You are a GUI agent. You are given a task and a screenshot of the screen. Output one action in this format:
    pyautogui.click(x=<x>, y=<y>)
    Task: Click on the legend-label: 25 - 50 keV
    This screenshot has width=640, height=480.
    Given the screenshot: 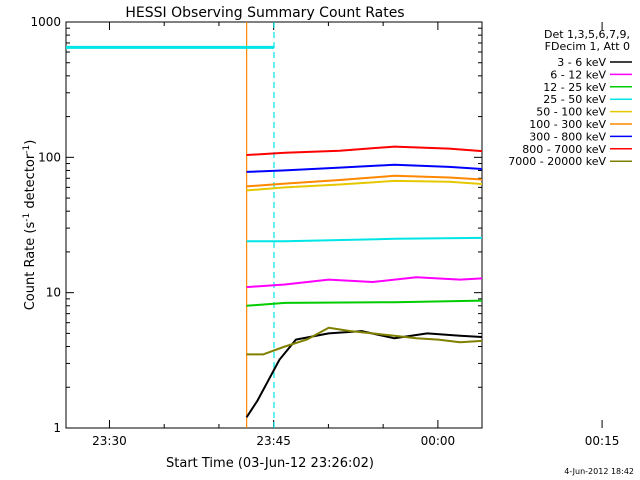 What is the action you would take?
    pyautogui.click(x=574, y=99)
    